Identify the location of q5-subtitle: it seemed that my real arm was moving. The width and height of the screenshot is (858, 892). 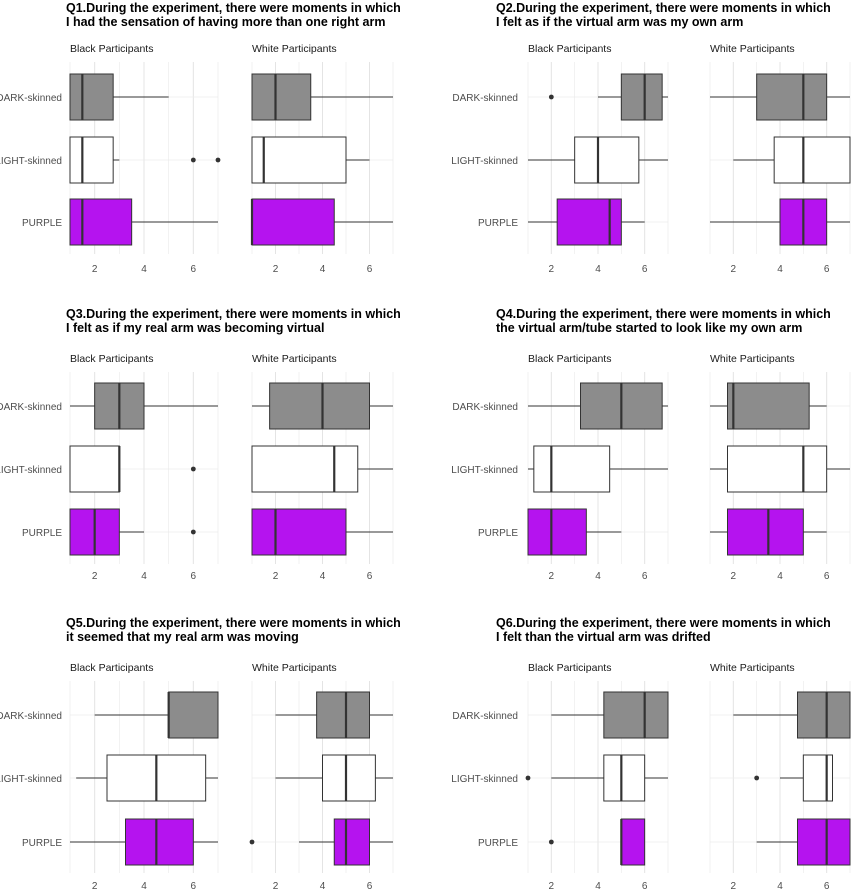
(182, 637).